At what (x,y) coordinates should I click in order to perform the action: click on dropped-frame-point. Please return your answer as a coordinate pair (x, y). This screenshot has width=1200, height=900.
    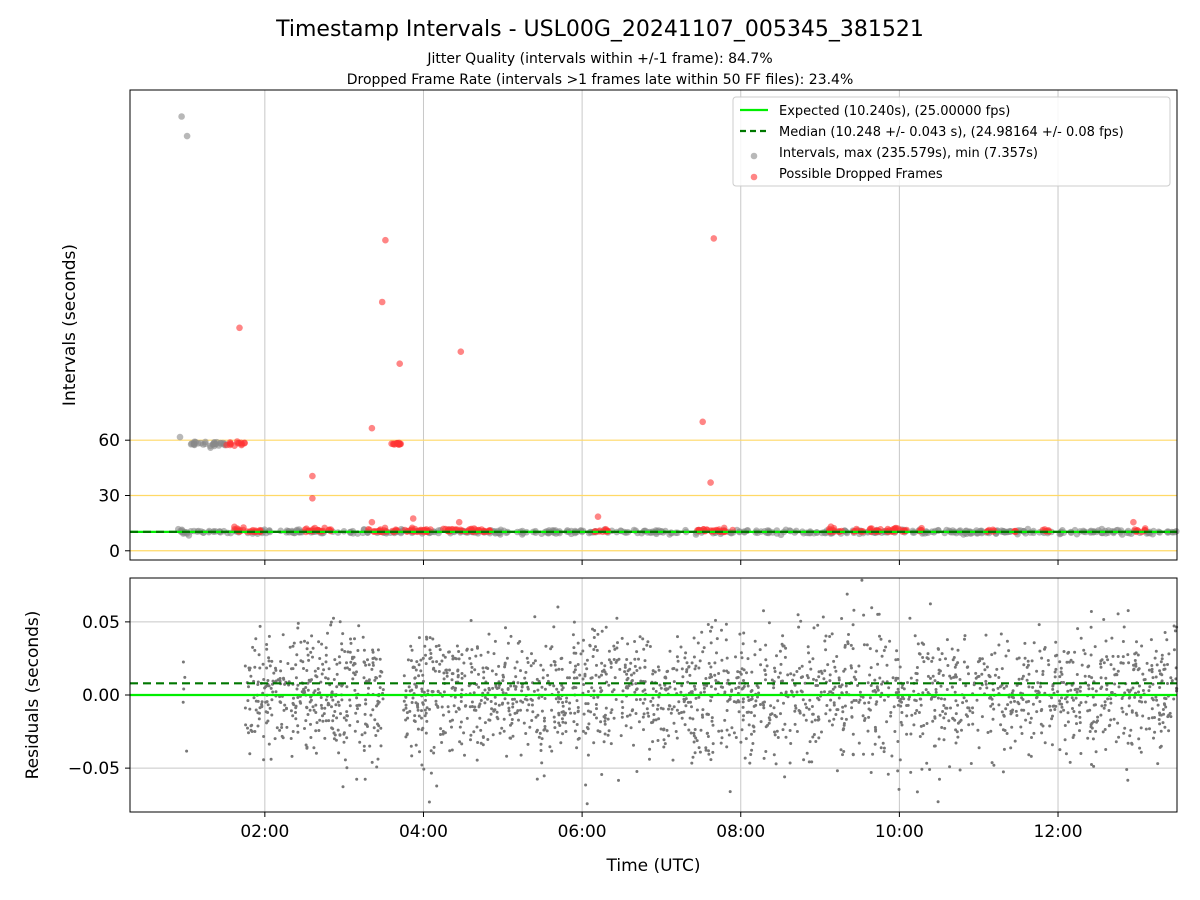
    Looking at the image, I should click on (230, 443).